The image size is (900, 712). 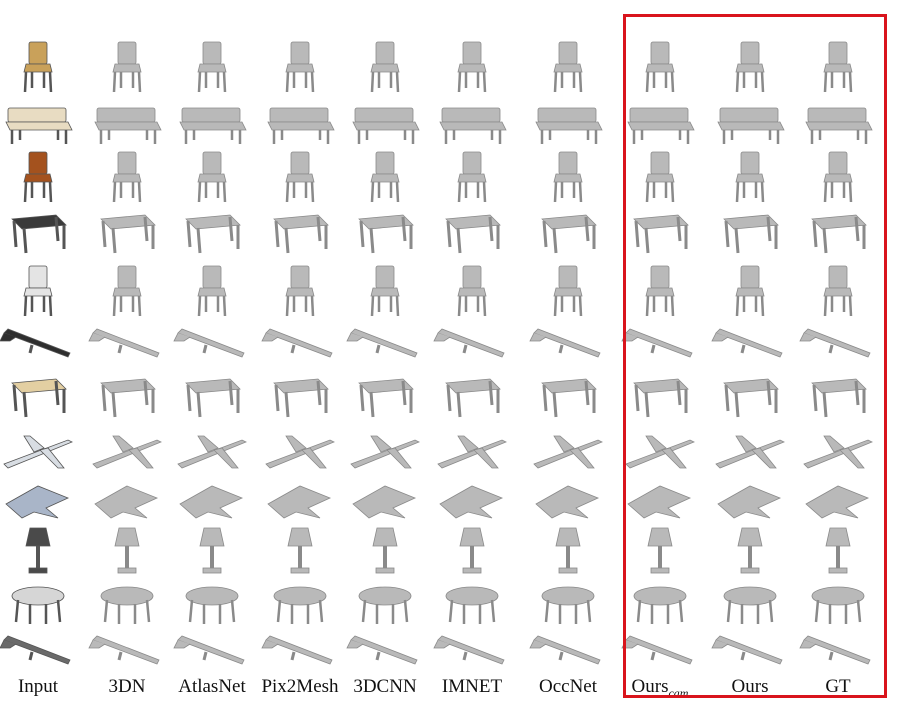 I want to click on column-label-gt: GT, so click(x=838, y=686).